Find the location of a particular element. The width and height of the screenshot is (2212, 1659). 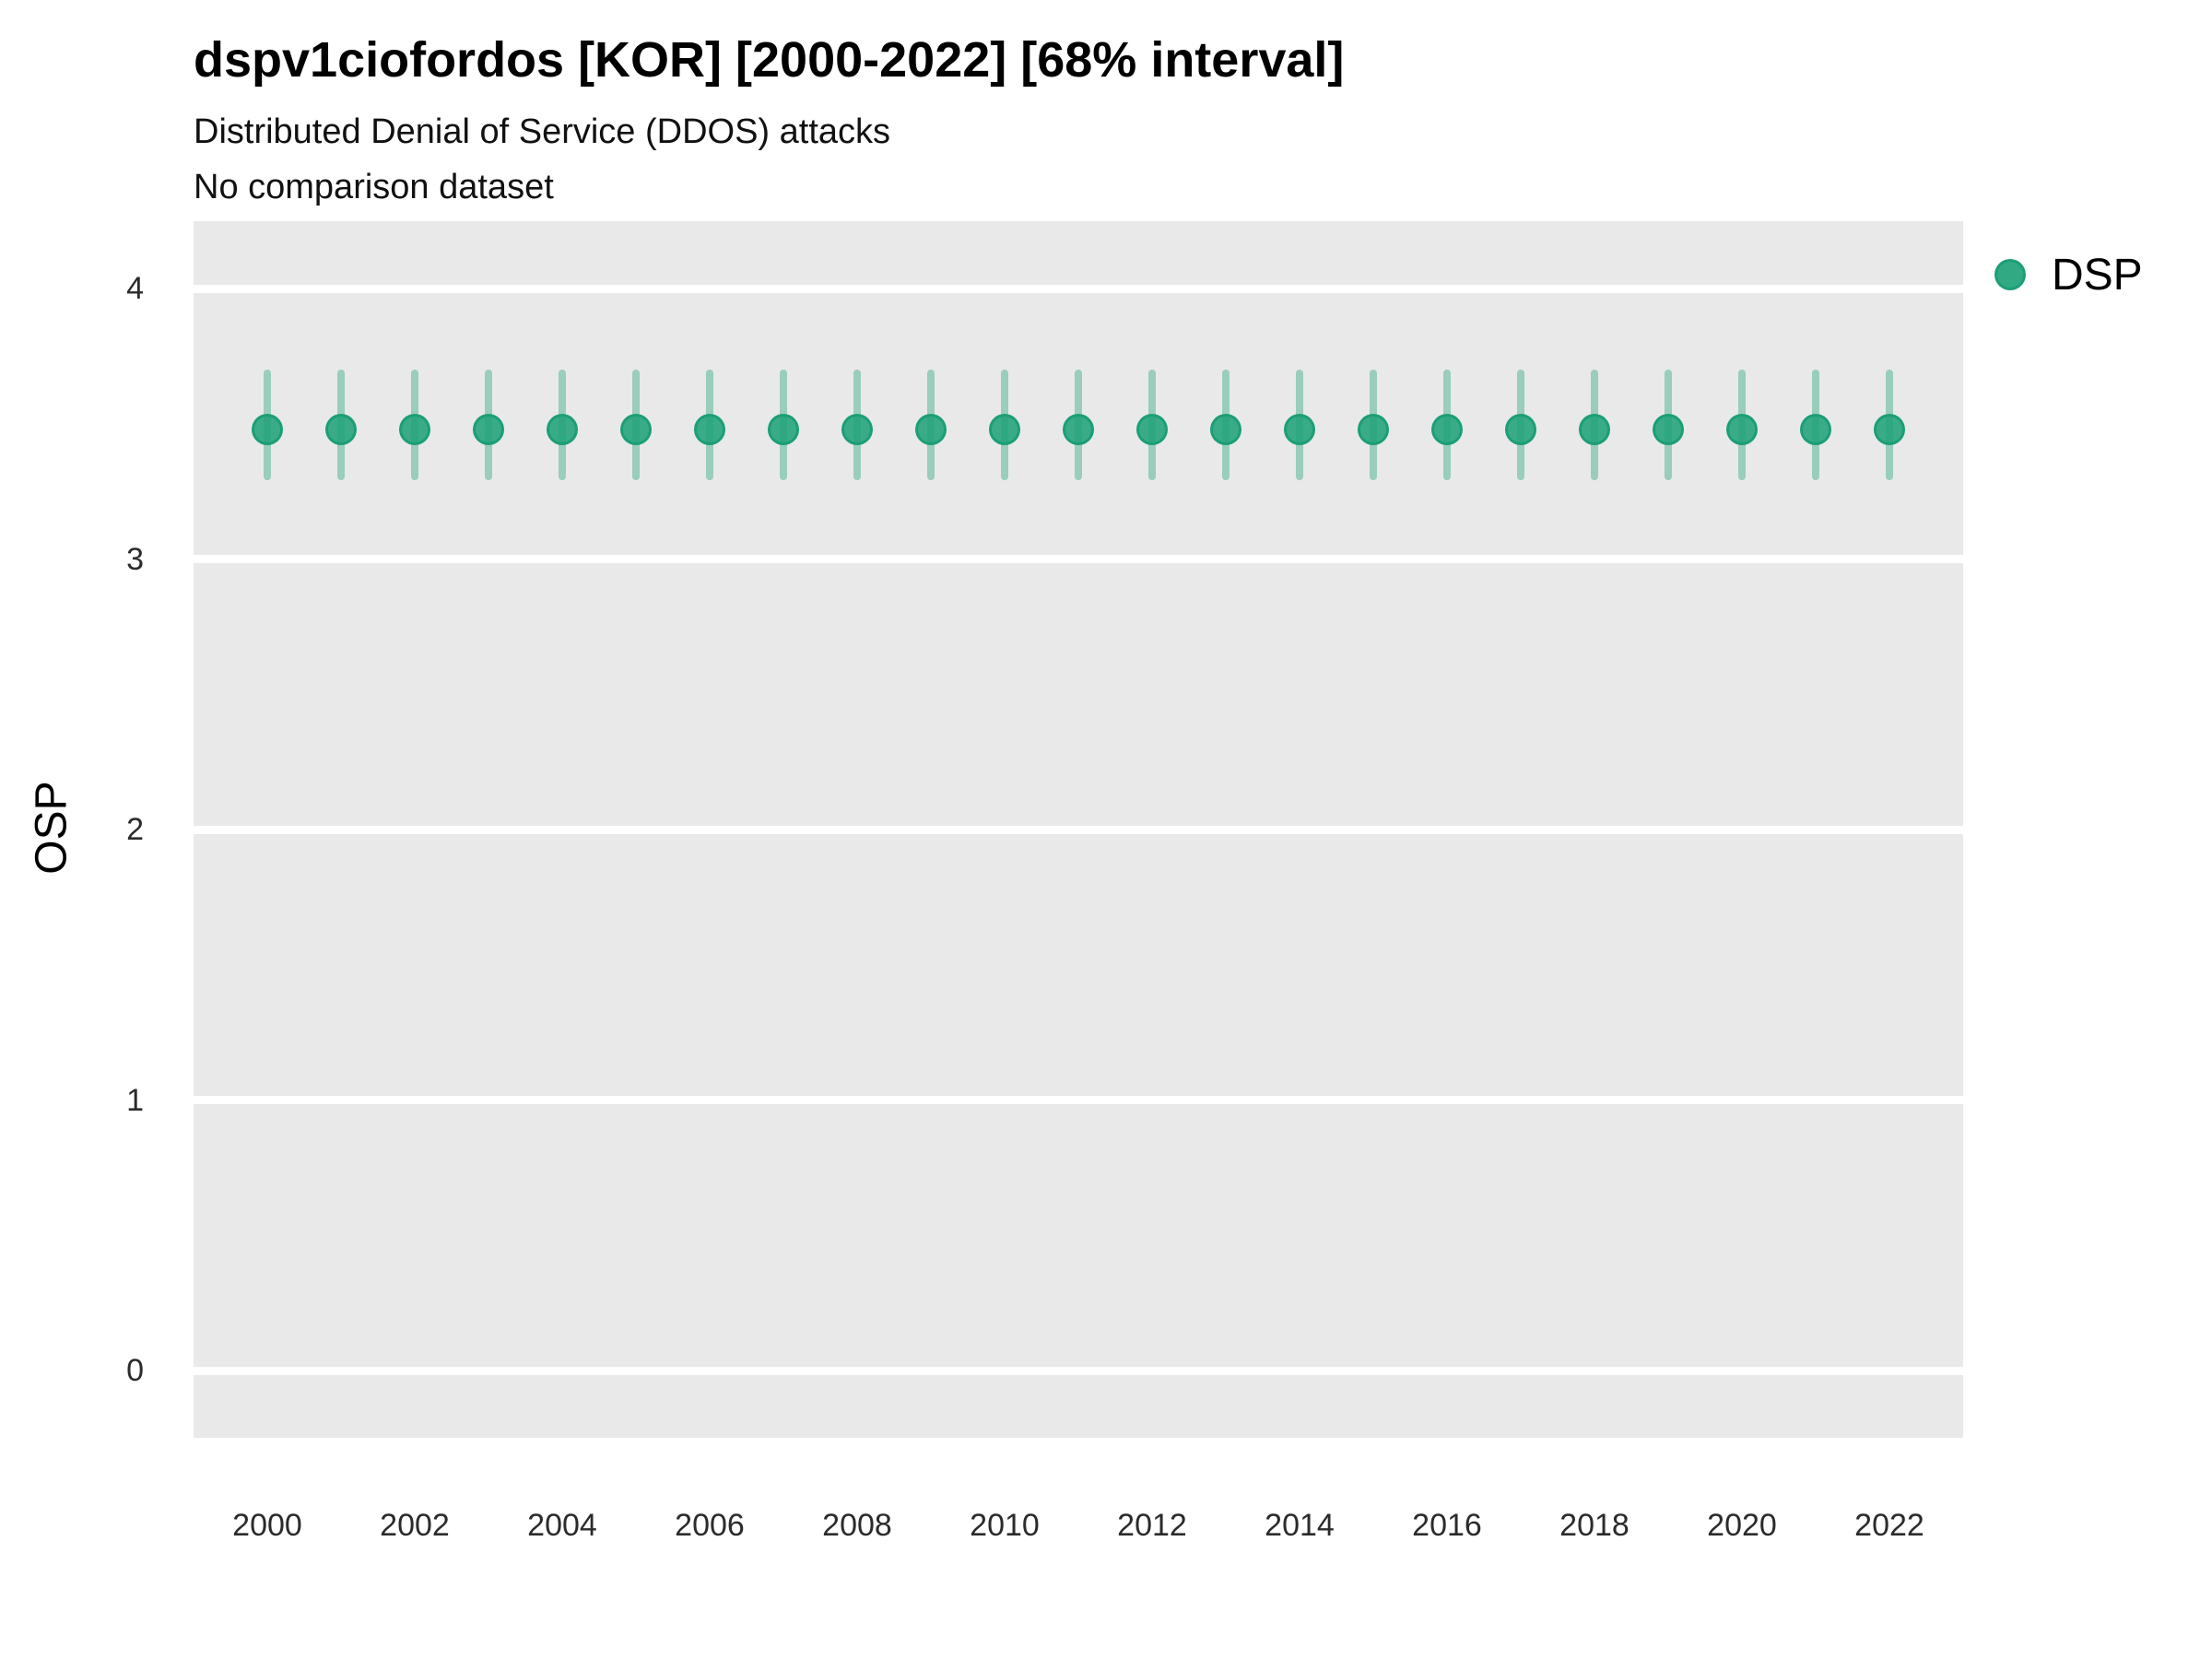

point-dsp-2022 is located at coordinates (1889, 429).